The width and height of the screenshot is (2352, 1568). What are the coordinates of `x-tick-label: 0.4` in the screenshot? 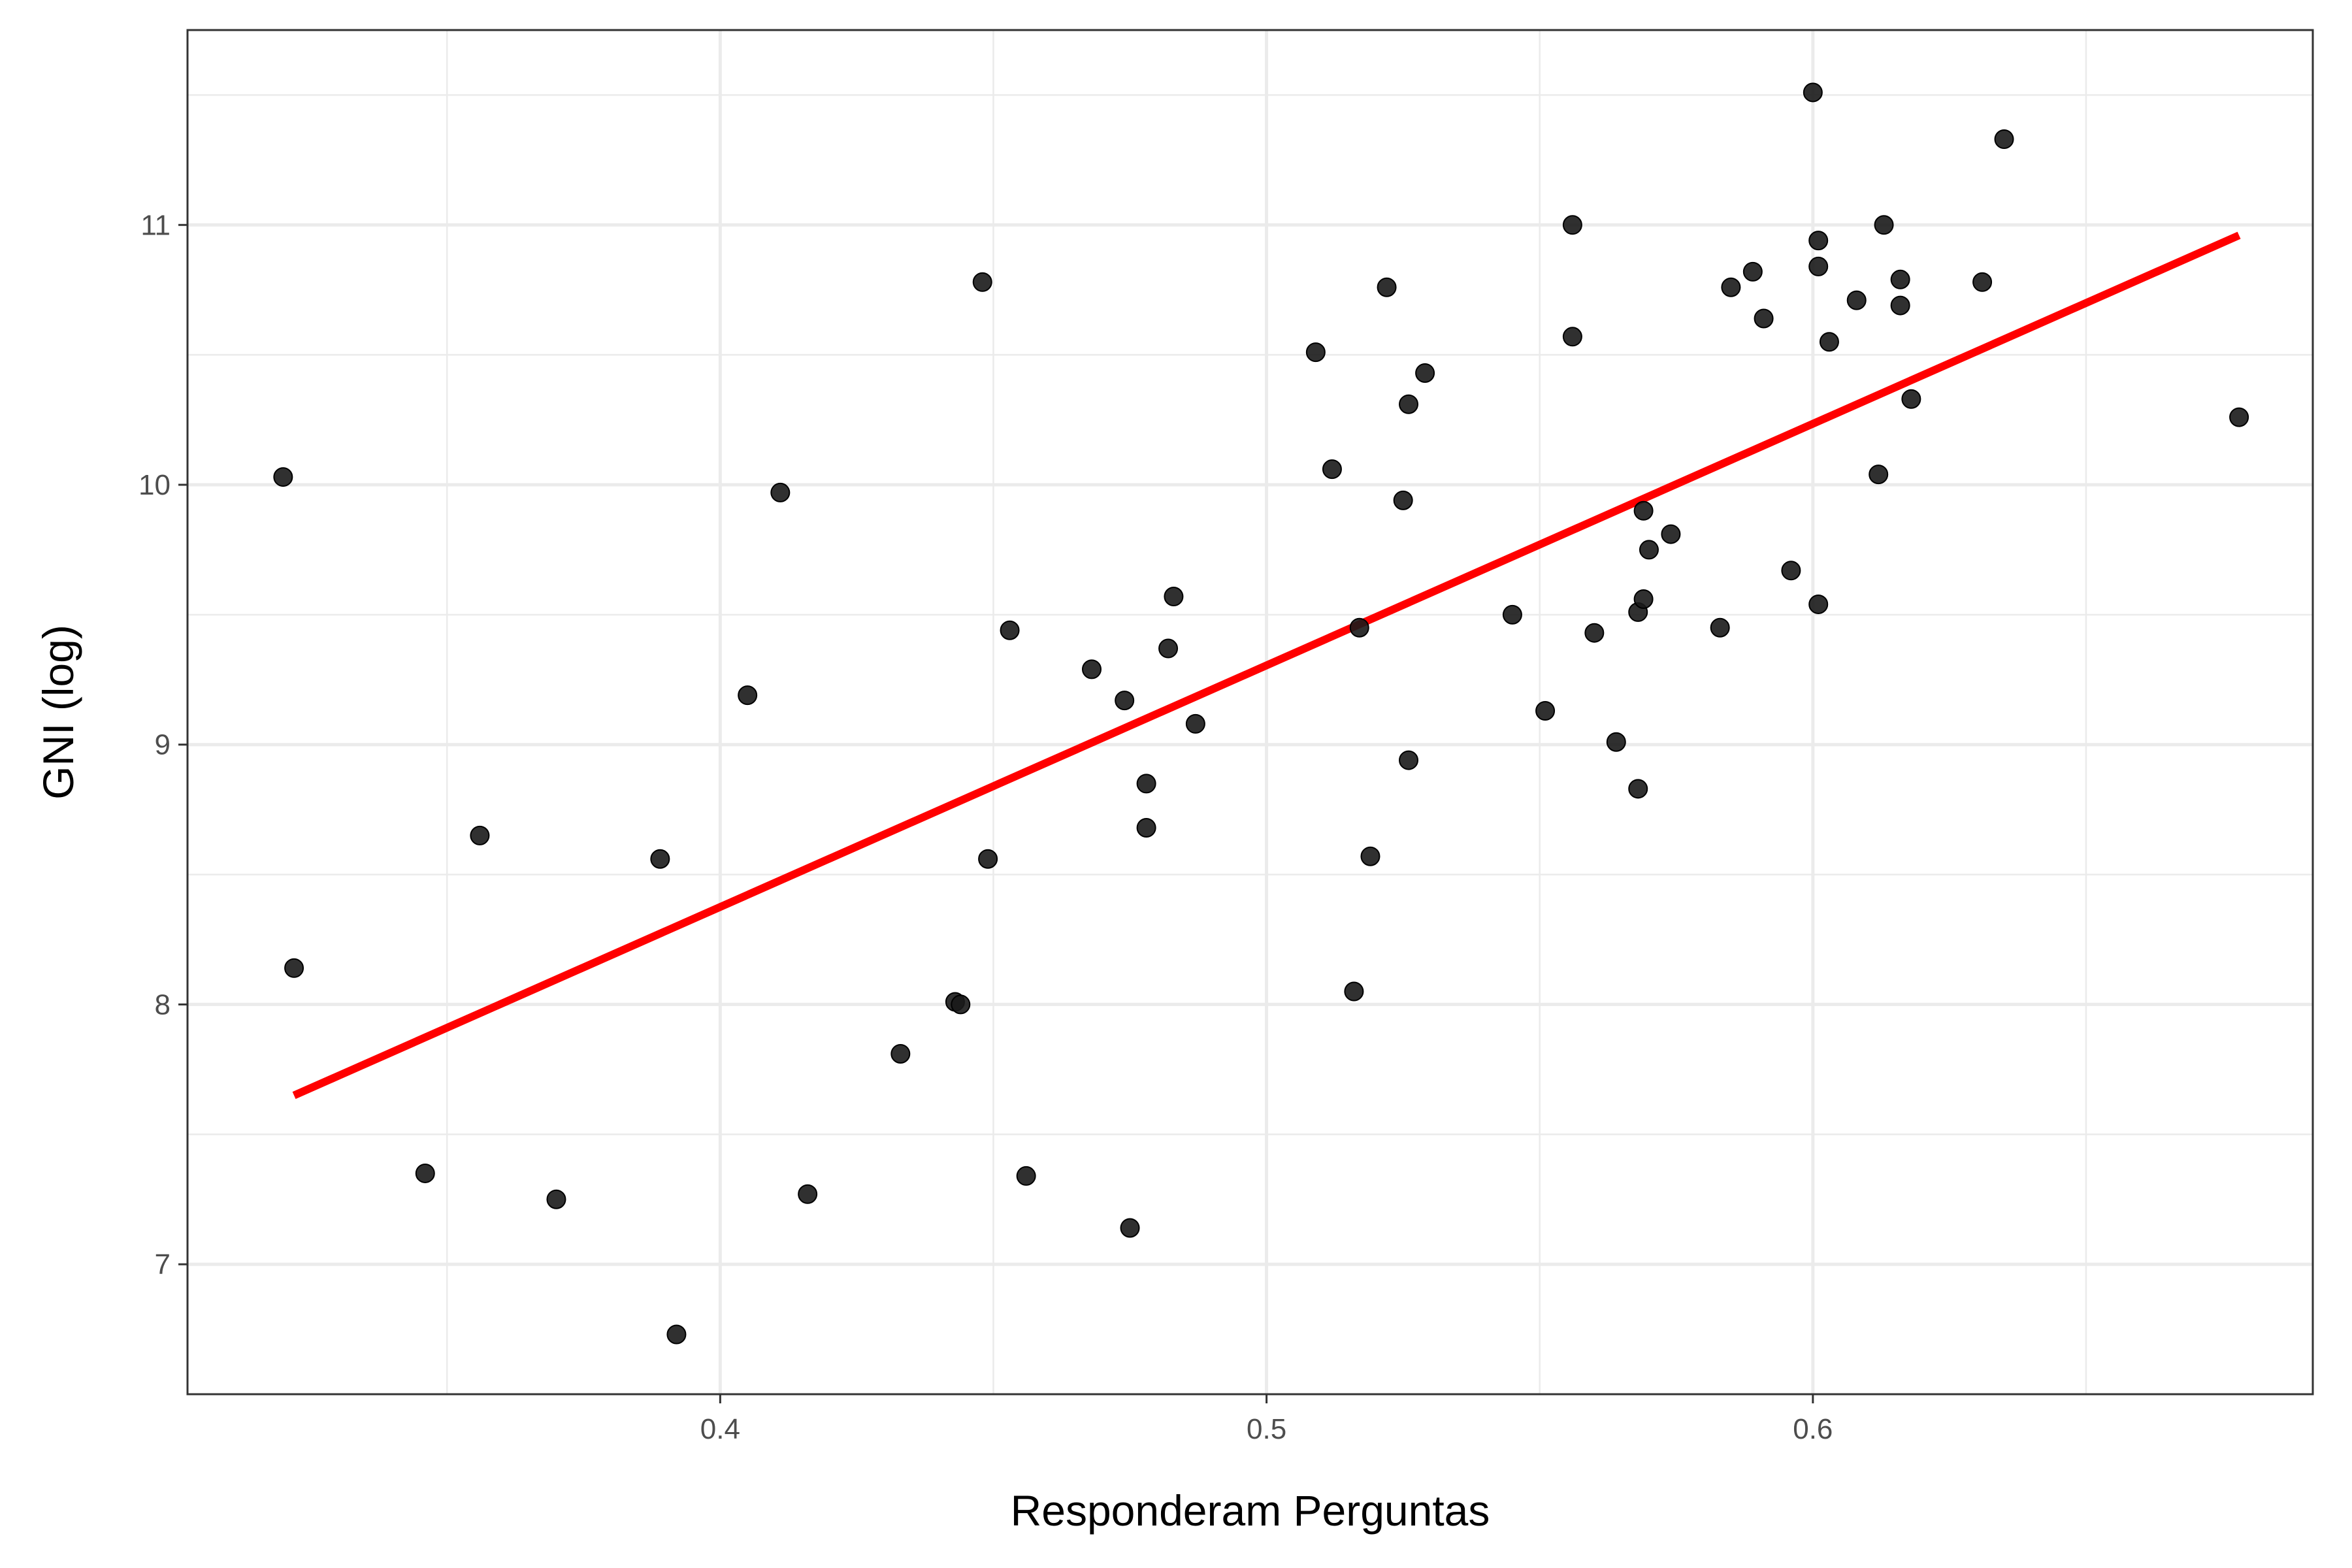 It's located at (720, 1429).